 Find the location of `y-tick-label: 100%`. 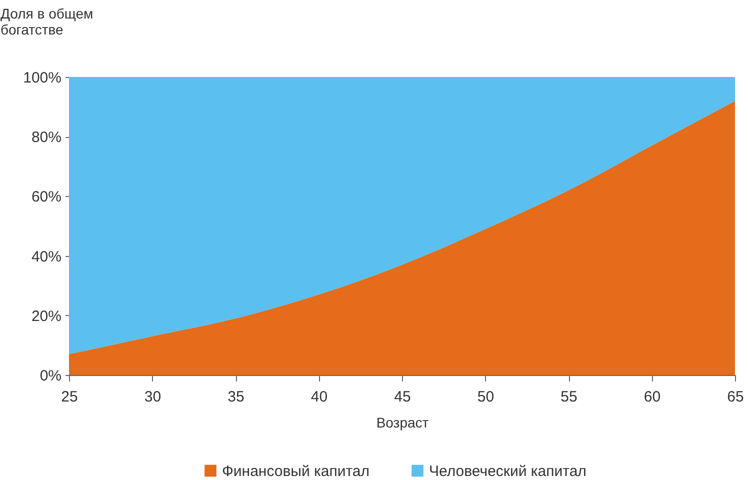

y-tick-label: 100% is located at coordinates (42, 78).